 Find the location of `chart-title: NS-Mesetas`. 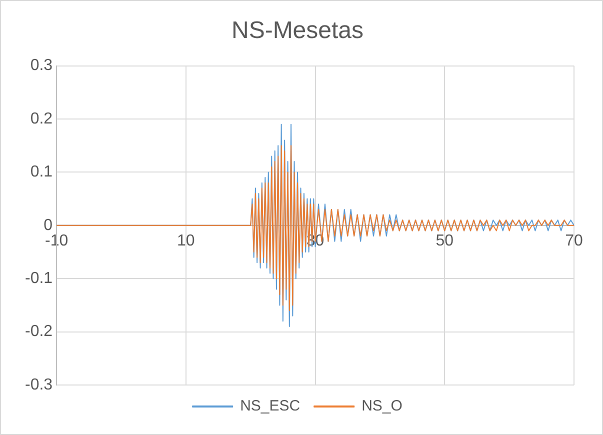

chart-title: NS-Mesetas is located at coordinates (297, 30).